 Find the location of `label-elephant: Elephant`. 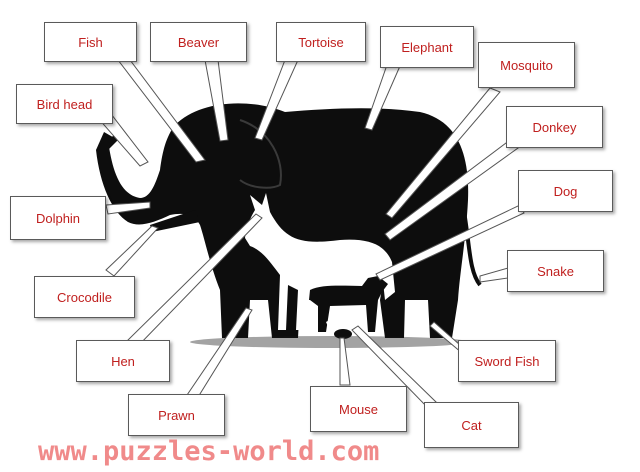

label-elephant: Elephant is located at coordinates (427, 47).